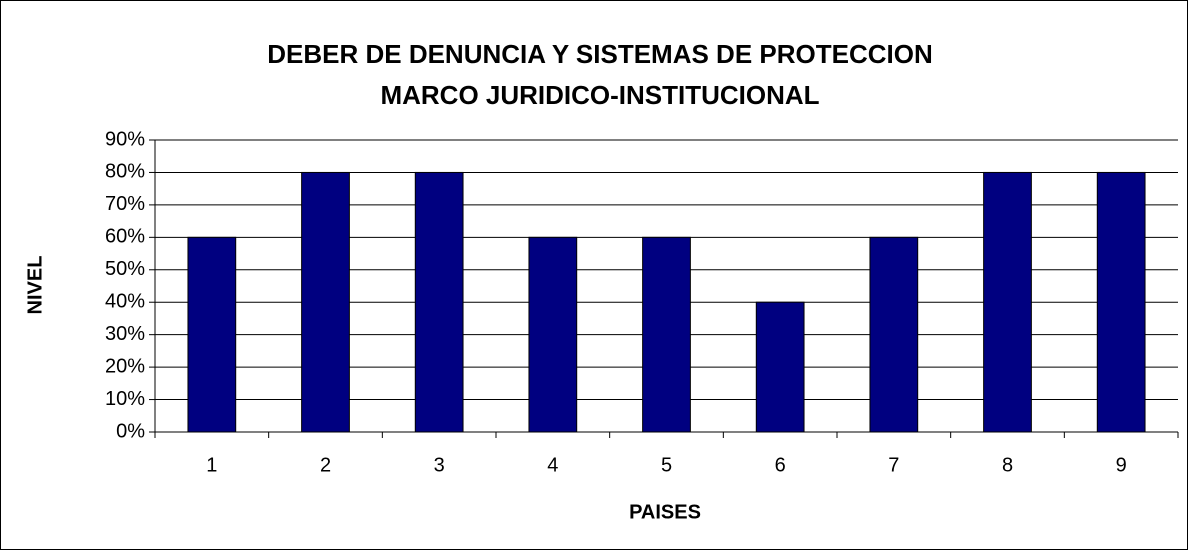 The image size is (1188, 550). I want to click on y-tick-label: 90%, so click(125, 139).